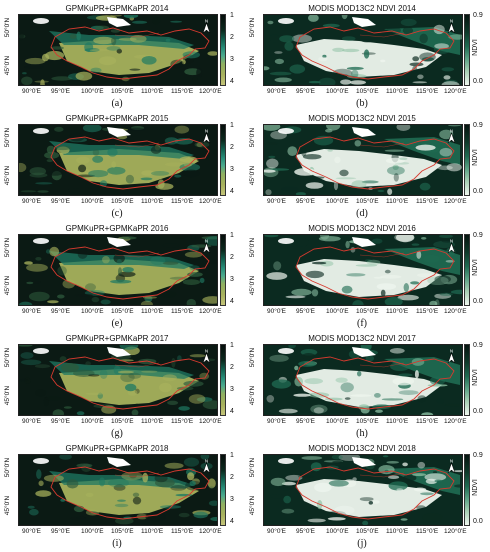  What do you see at coordinates (117, 228) in the screenshot?
I see `panel-title: GPMKuPR+GPMKaPR 2016` at bounding box center [117, 228].